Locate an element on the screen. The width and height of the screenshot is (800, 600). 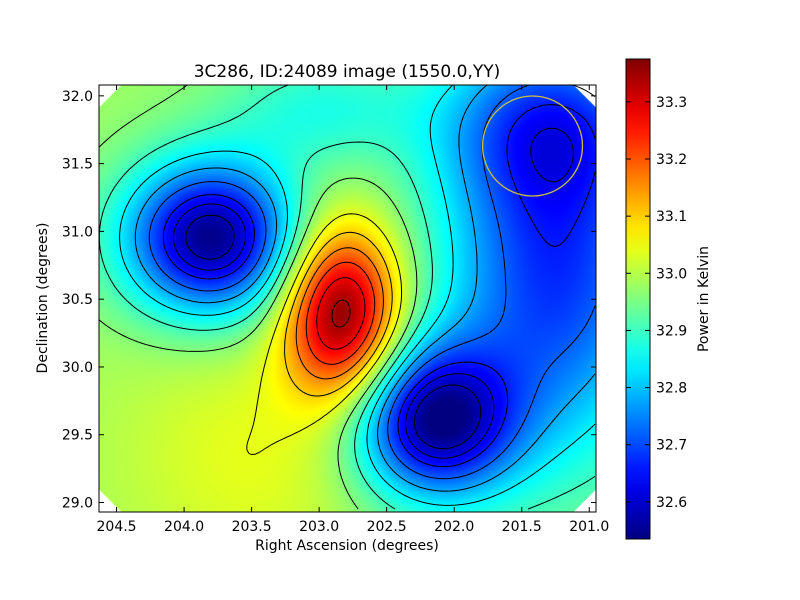
x-tick-label: 203.0 is located at coordinates (319, 527).